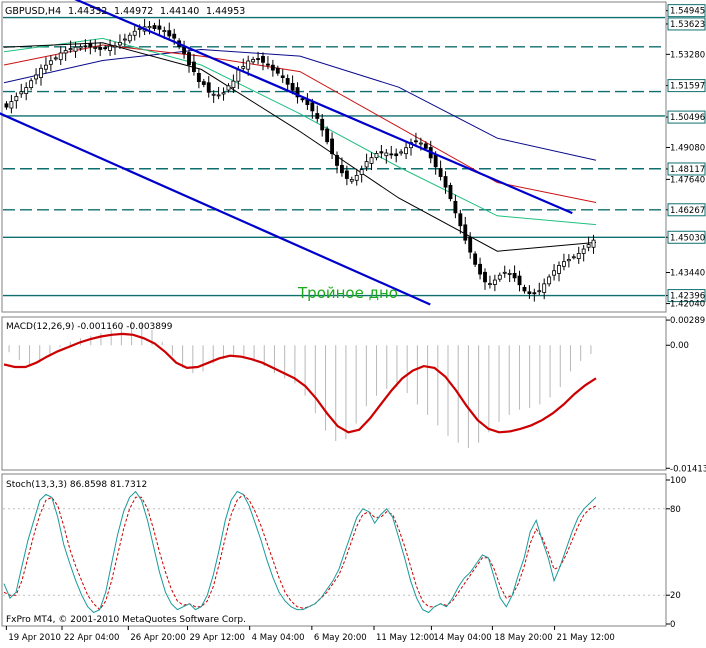 The image size is (706, 648). Describe the element at coordinates (687, 87) in the screenshot. I see `price-tick-label-3: 1.51597` at that location.